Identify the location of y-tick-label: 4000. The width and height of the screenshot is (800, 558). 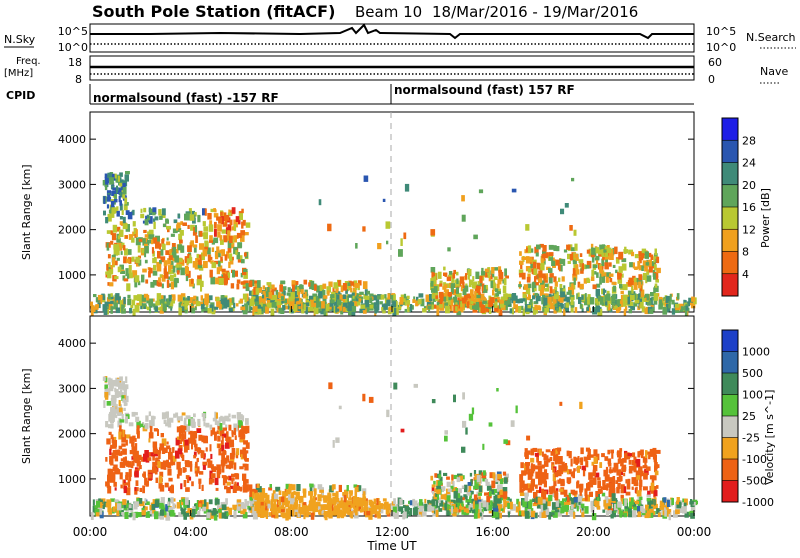
(72, 343).